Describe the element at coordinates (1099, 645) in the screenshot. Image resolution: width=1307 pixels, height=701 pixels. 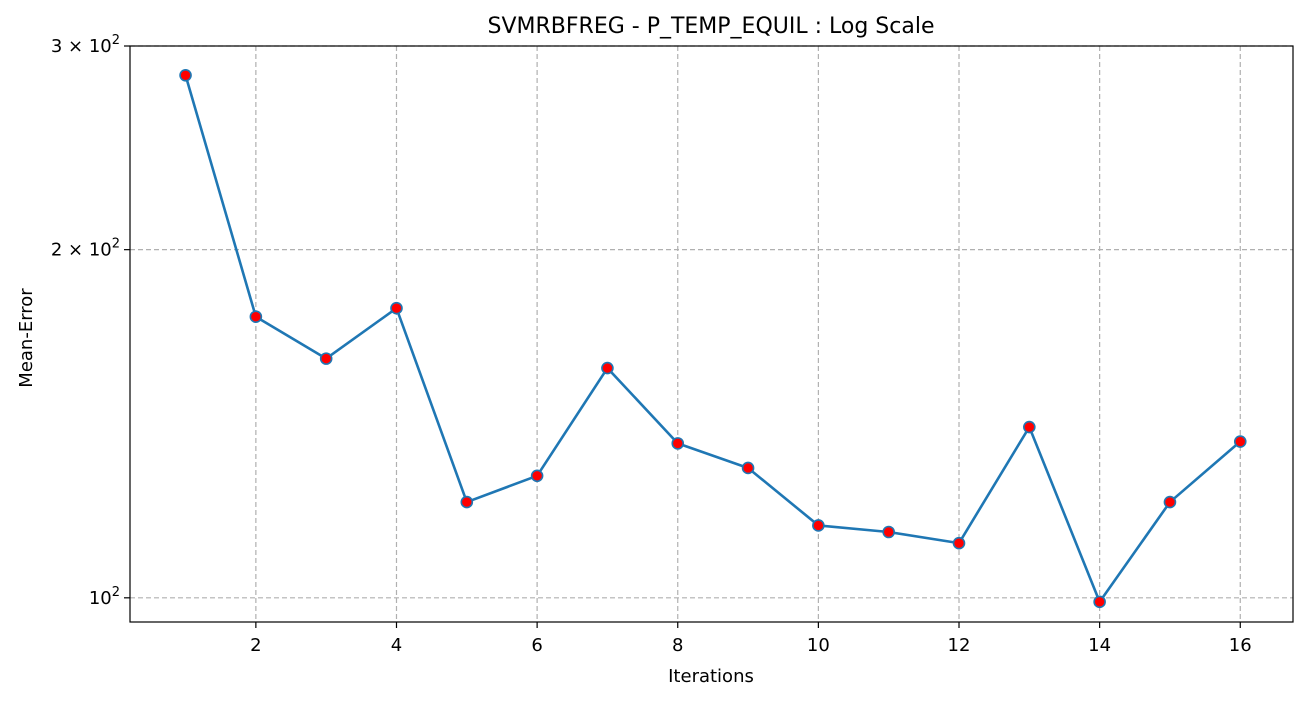
I see `x-tick-label: 14` at that location.